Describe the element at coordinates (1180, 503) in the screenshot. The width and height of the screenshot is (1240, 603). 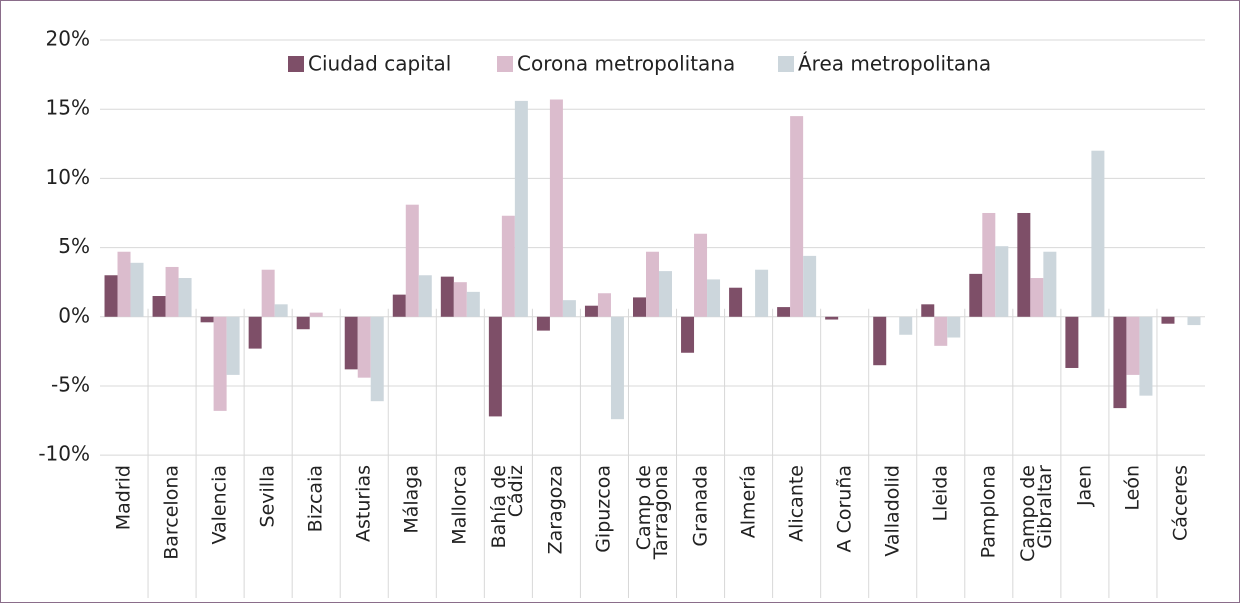
I see `x-tick-label: Cáceres` at that location.